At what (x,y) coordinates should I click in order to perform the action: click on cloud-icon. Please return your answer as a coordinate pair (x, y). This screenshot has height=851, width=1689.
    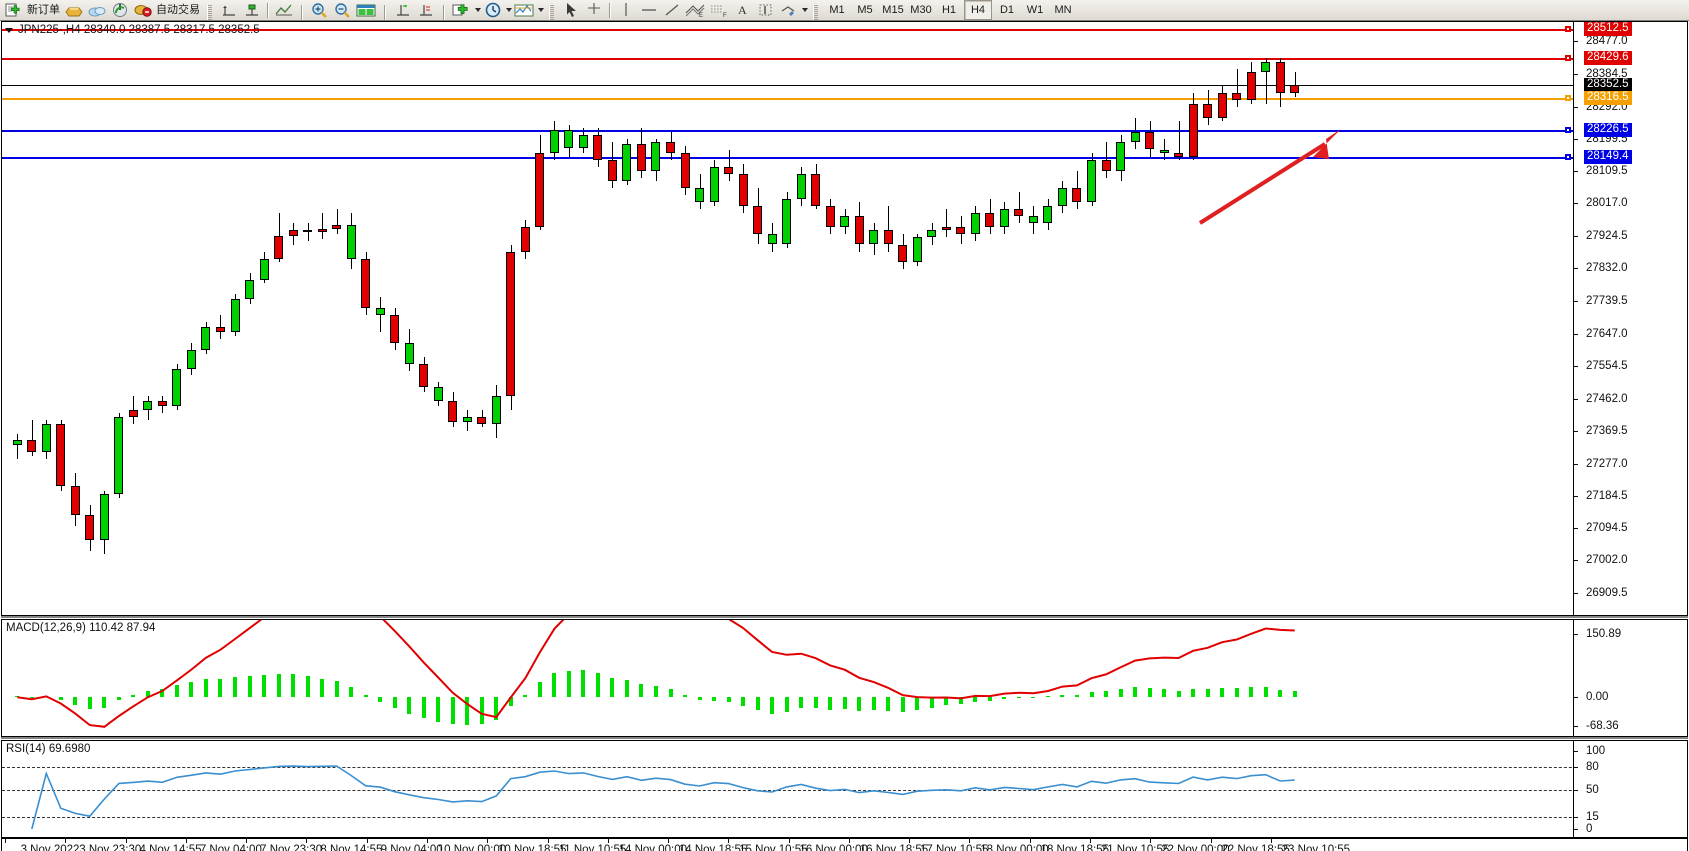
    Looking at the image, I should click on (96, 10).